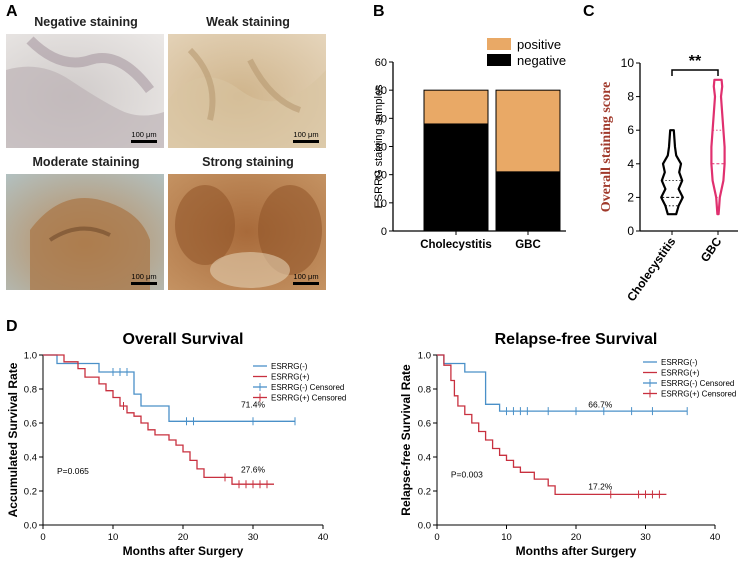 This screenshot has width=756, height=564. What do you see at coordinates (576, 339) in the screenshot?
I see `chart-title: Relapse-free Survival` at bounding box center [576, 339].